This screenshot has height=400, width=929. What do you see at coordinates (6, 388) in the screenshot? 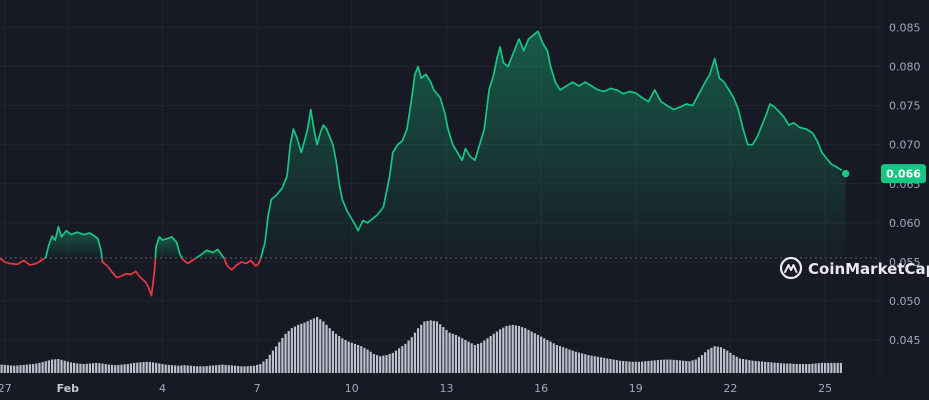
I see `x-tick-label: 27` at bounding box center [6, 388].